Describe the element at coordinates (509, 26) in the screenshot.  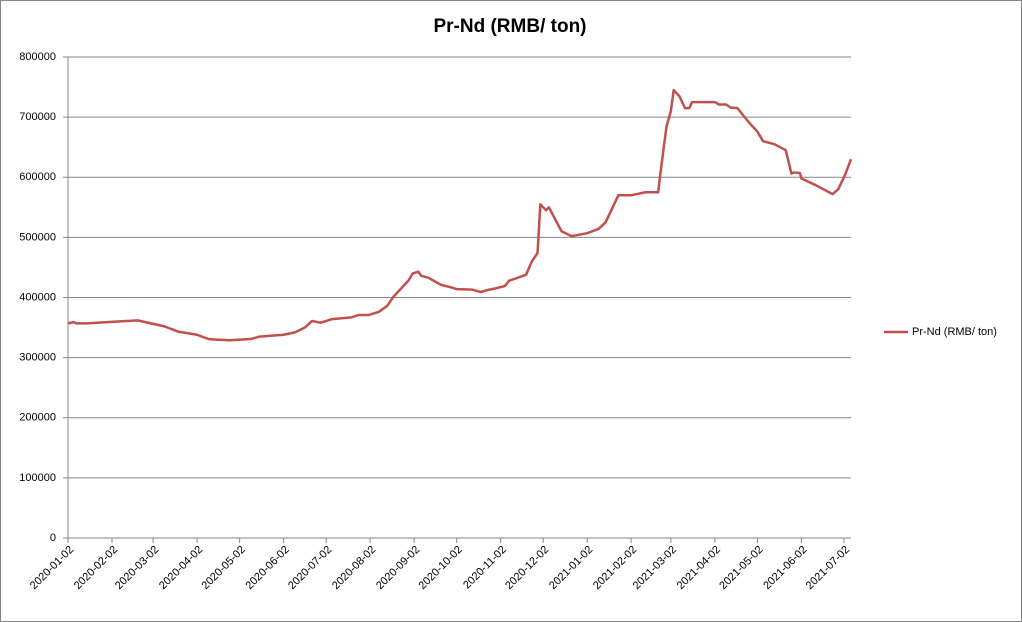
I see `chart-title: Pr-Nd (RMB/ ton)` at that location.